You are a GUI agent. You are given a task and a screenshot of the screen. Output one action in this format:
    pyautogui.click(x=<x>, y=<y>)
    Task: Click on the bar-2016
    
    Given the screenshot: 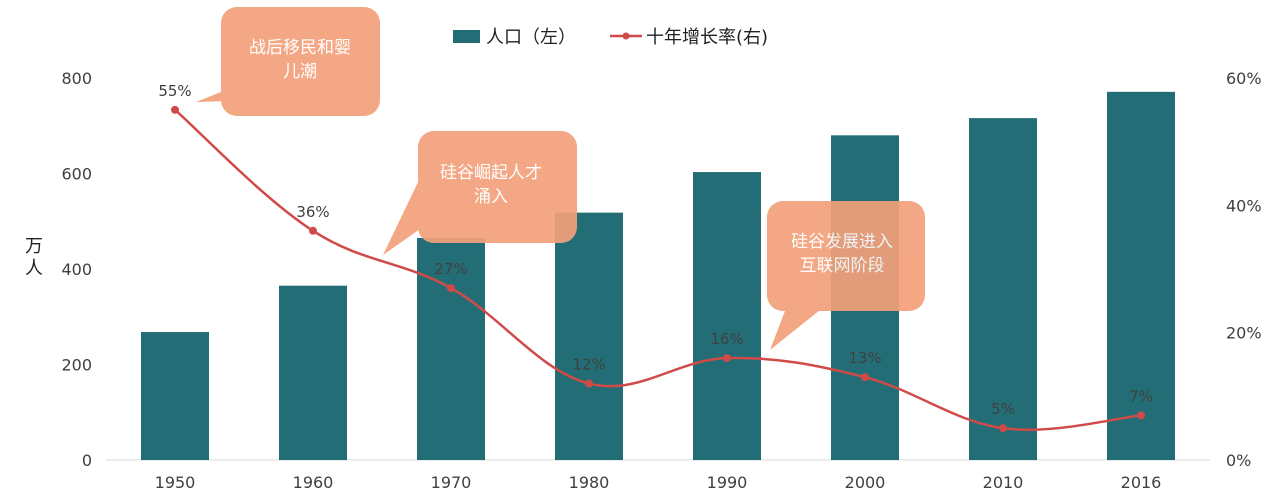 What is the action you would take?
    pyautogui.click(x=1141, y=275)
    